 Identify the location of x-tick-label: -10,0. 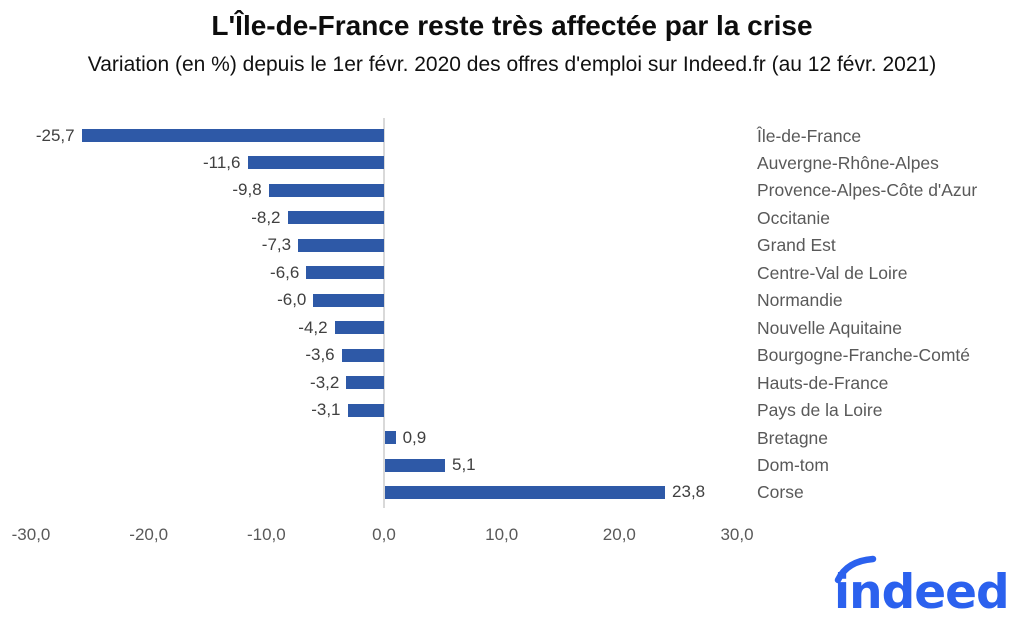
(266, 534).